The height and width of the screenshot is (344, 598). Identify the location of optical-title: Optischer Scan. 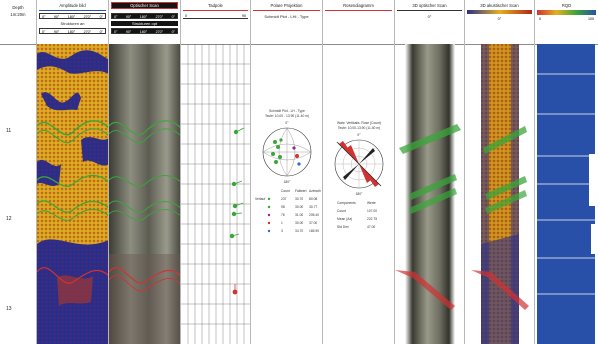
(144, 5).